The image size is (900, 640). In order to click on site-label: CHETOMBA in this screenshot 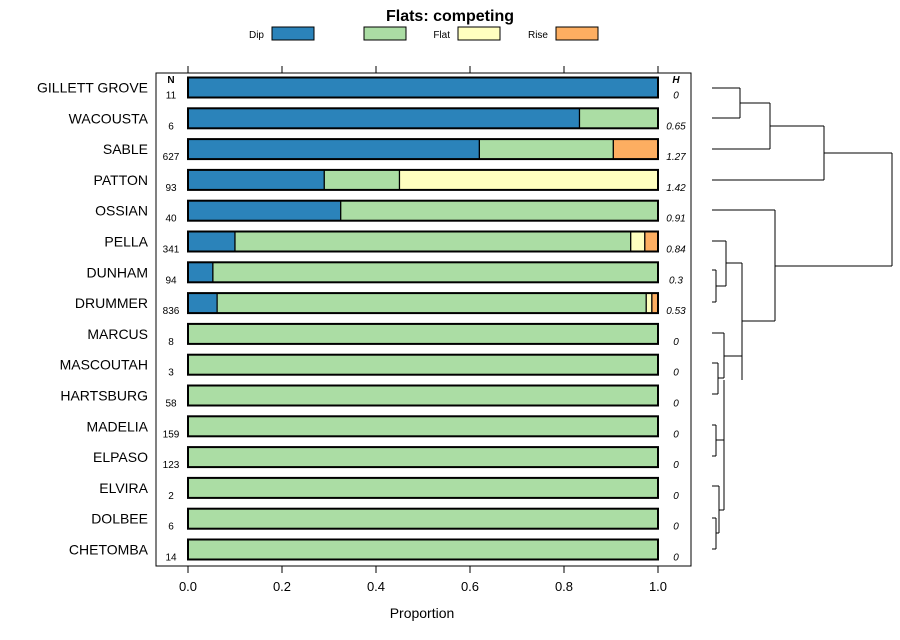, I will do `click(109, 550)`.